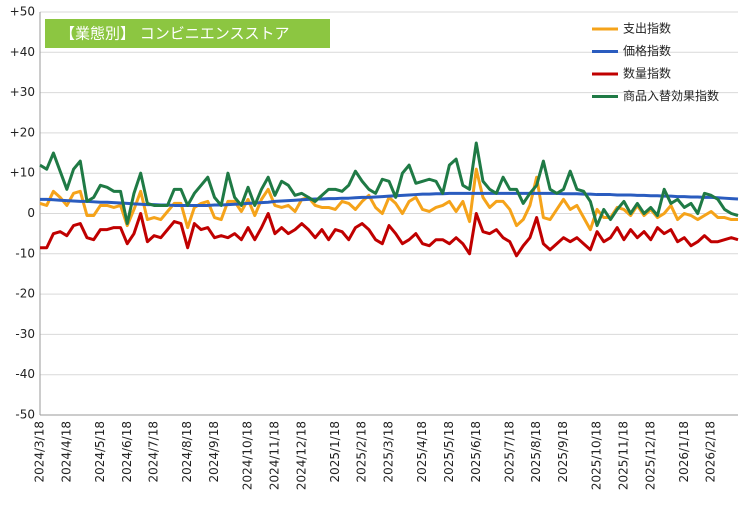  I want to click on x-tick-label: 2024/12/18, so click(301, 455).